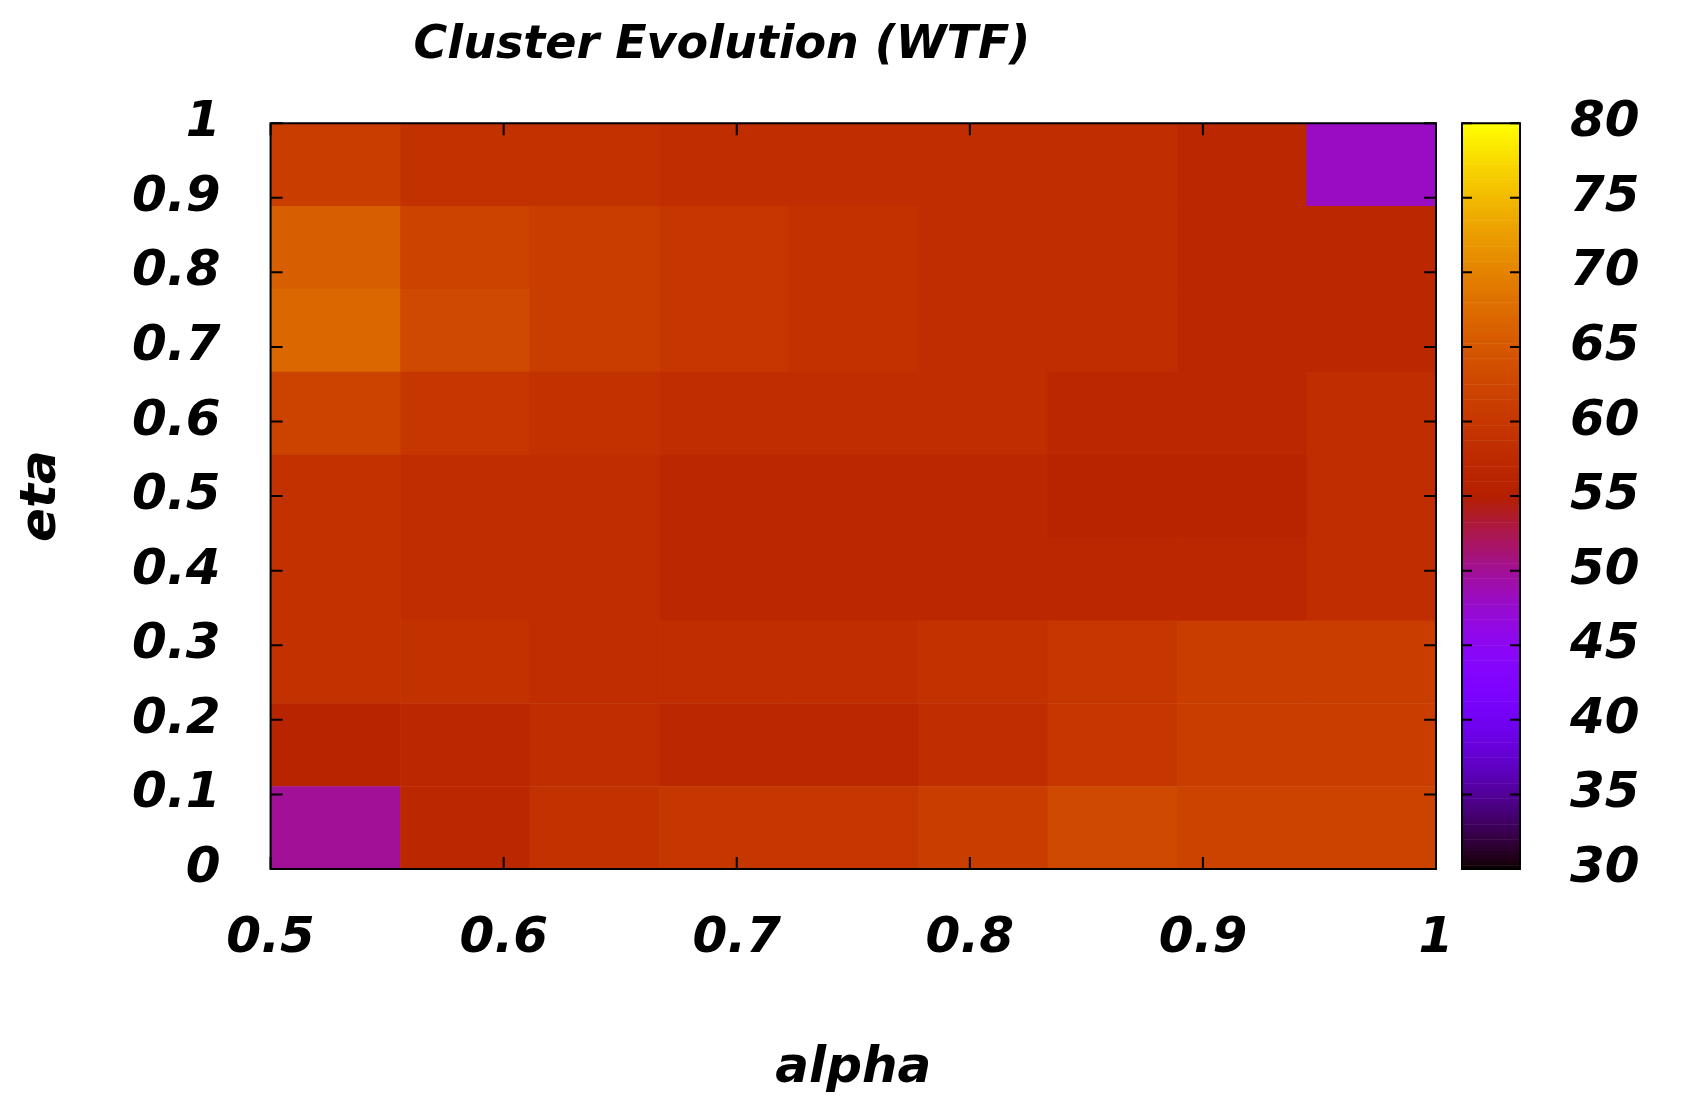 The height and width of the screenshot is (1113, 1686). Describe the element at coordinates (176, 342) in the screenshot. I see `y-tick-label: 0.7` at that location.